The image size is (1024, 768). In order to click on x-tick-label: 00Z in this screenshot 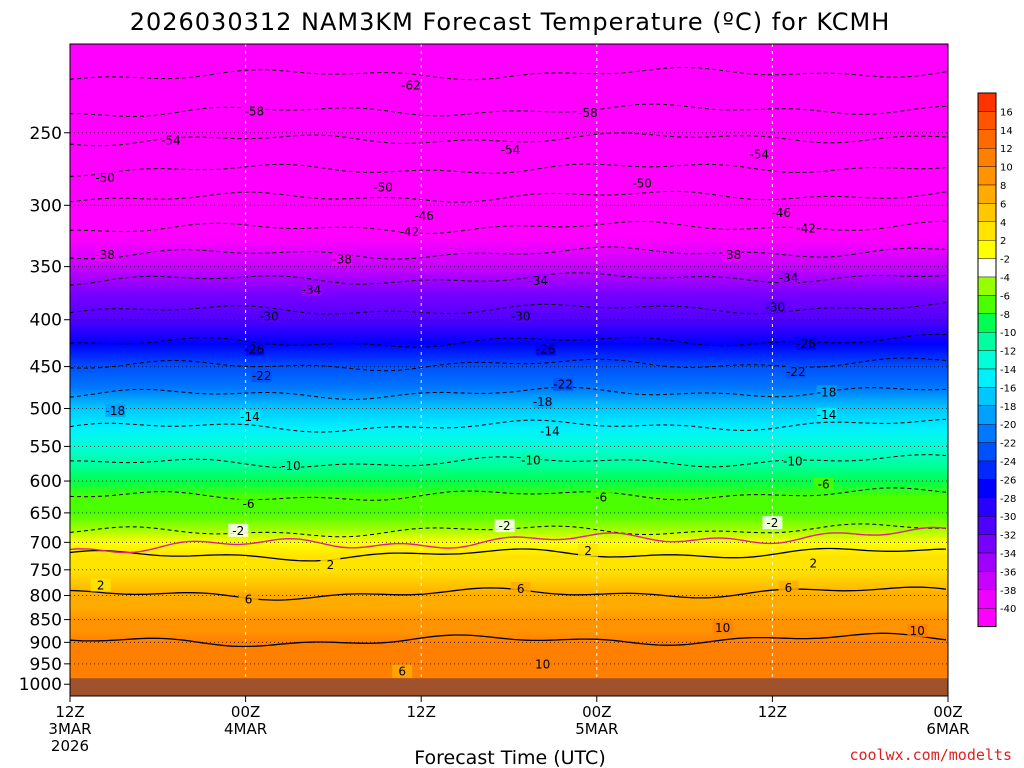, I will do `click(947, 712)`.